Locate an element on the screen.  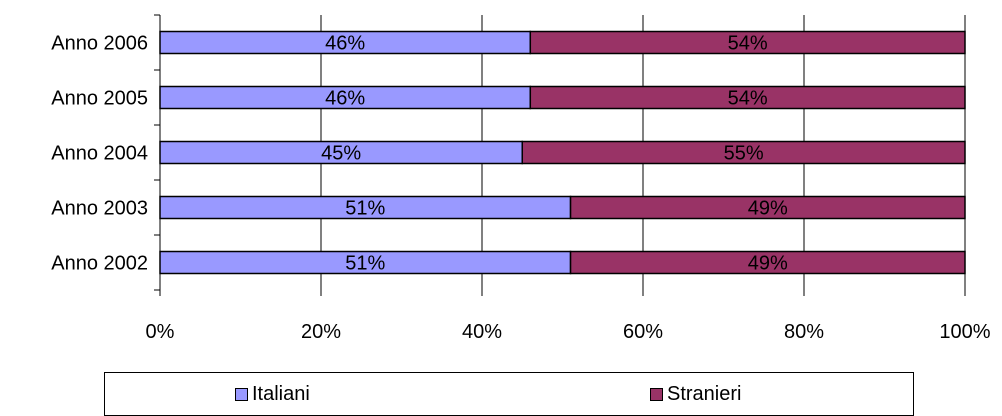
data-label: 55% is located at coordinates (744, 154).